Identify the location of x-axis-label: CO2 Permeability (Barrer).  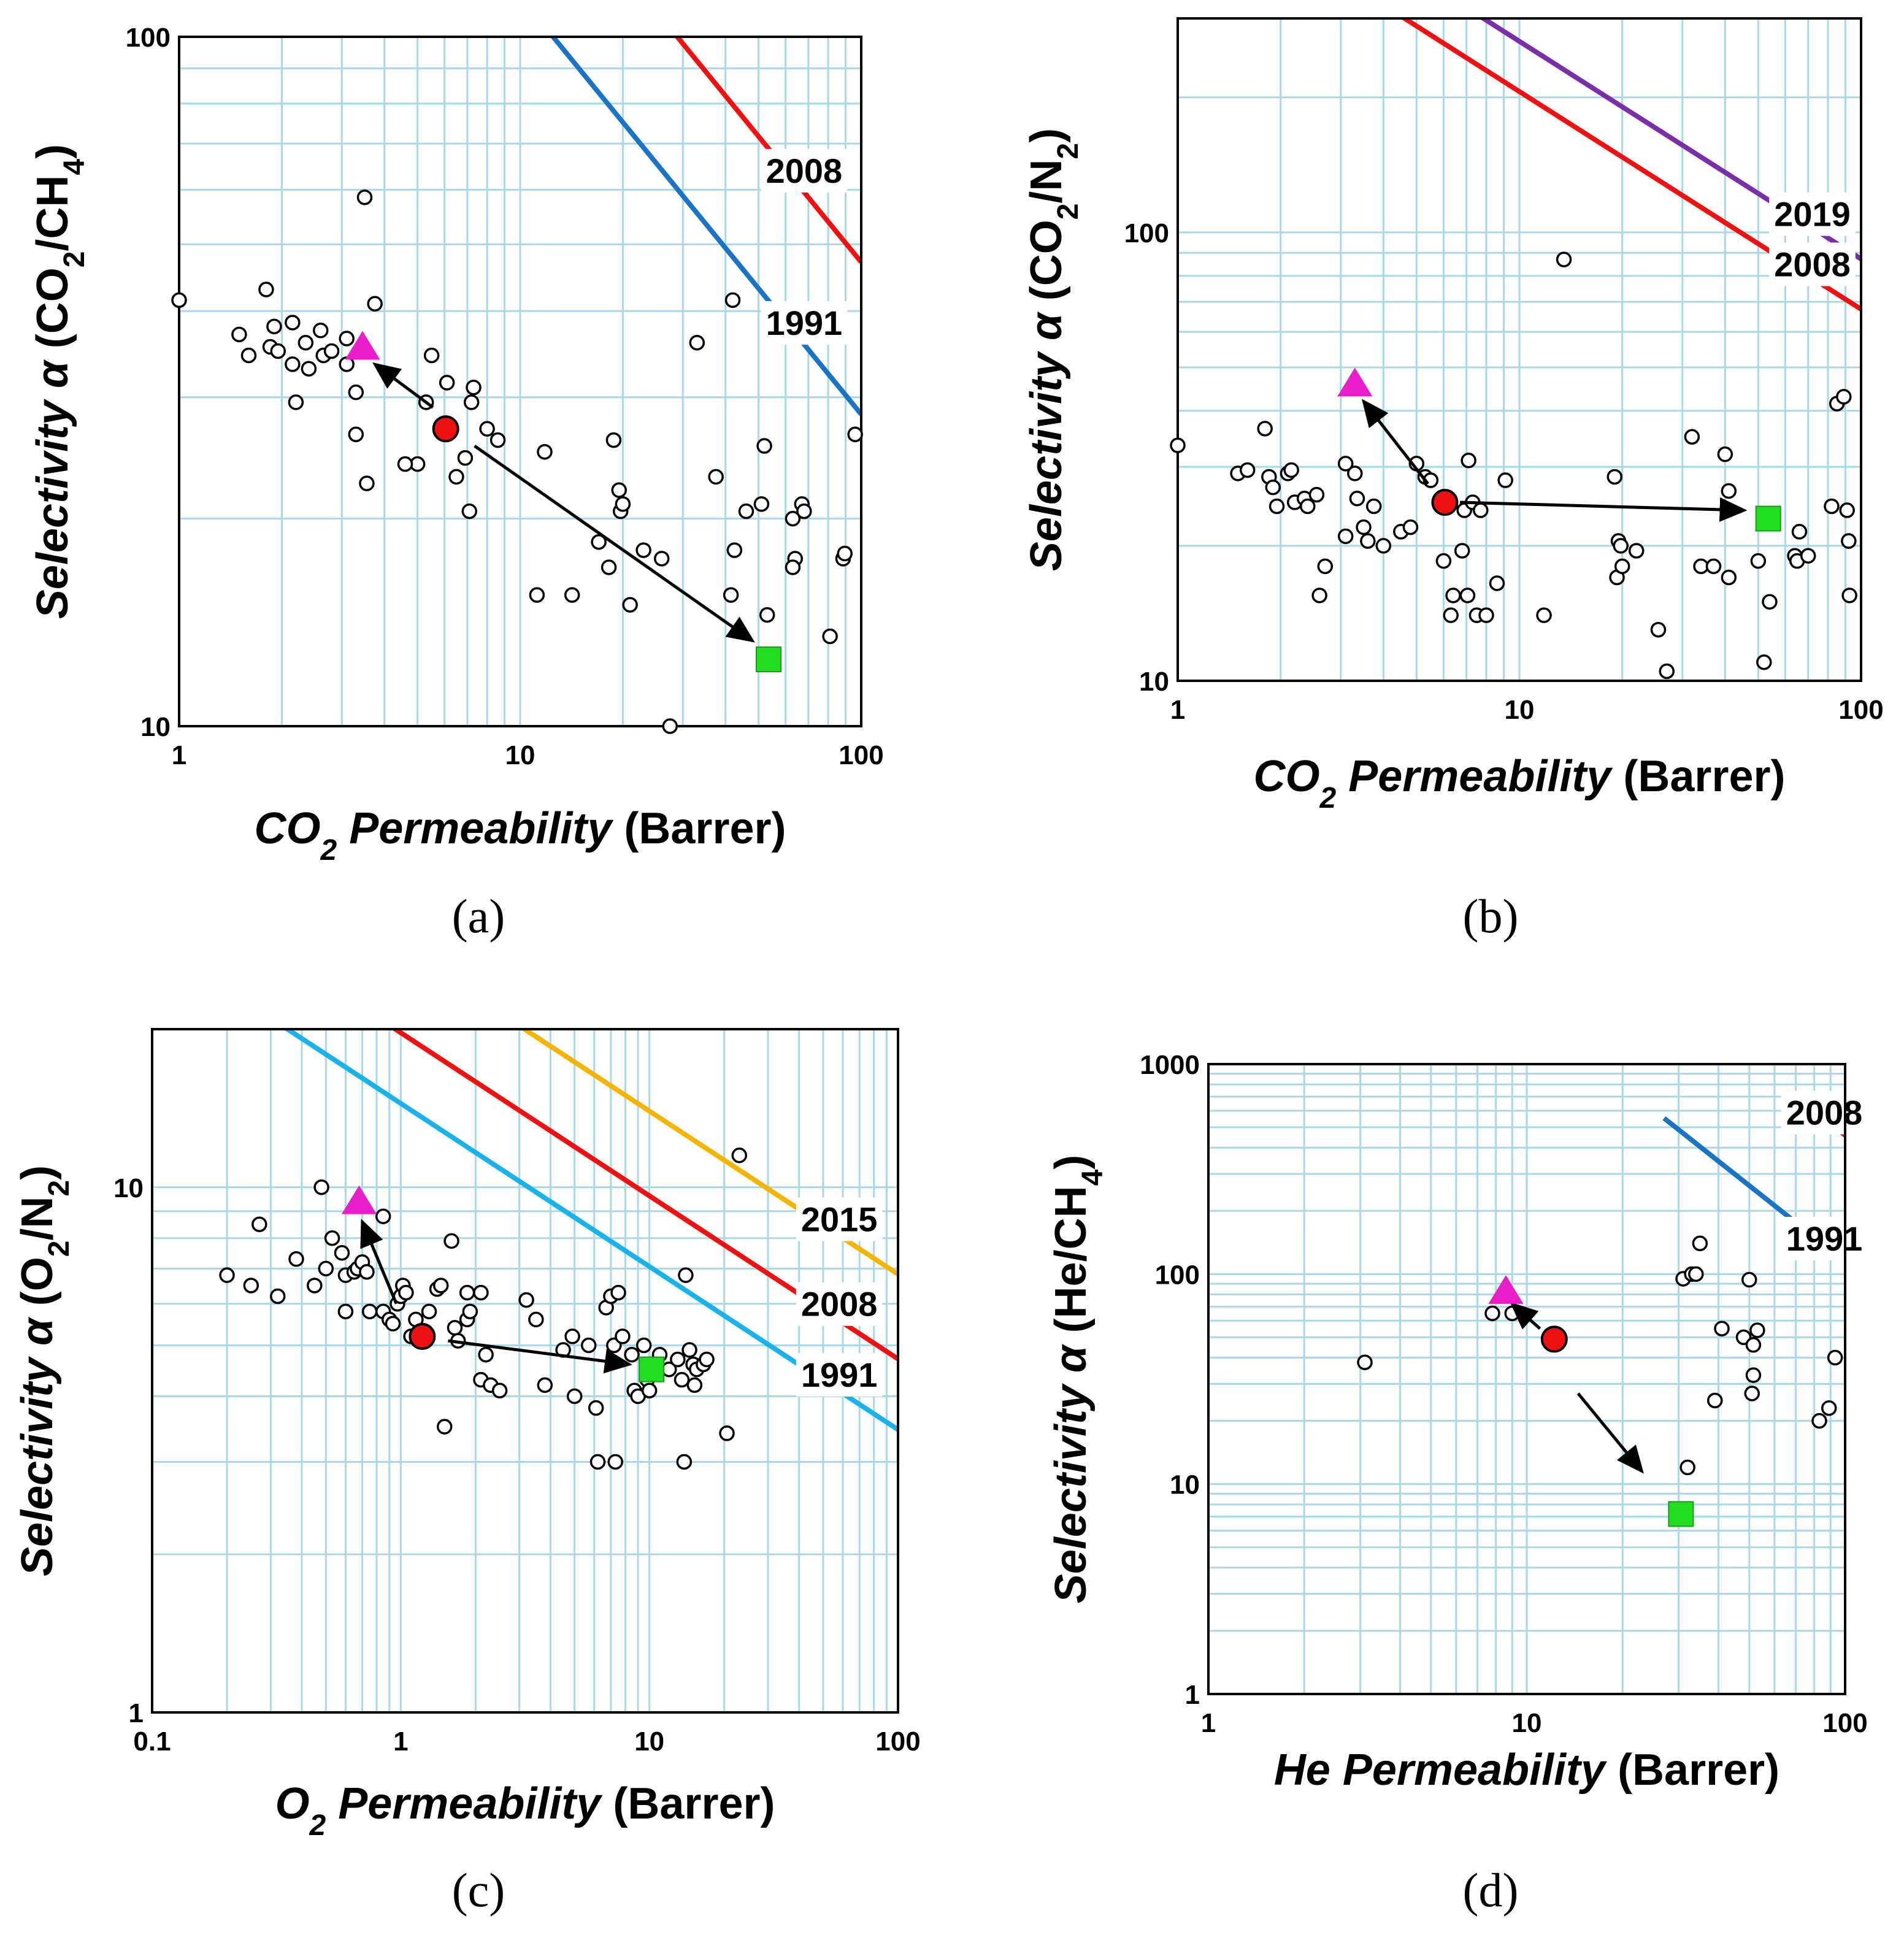
(520, 835).